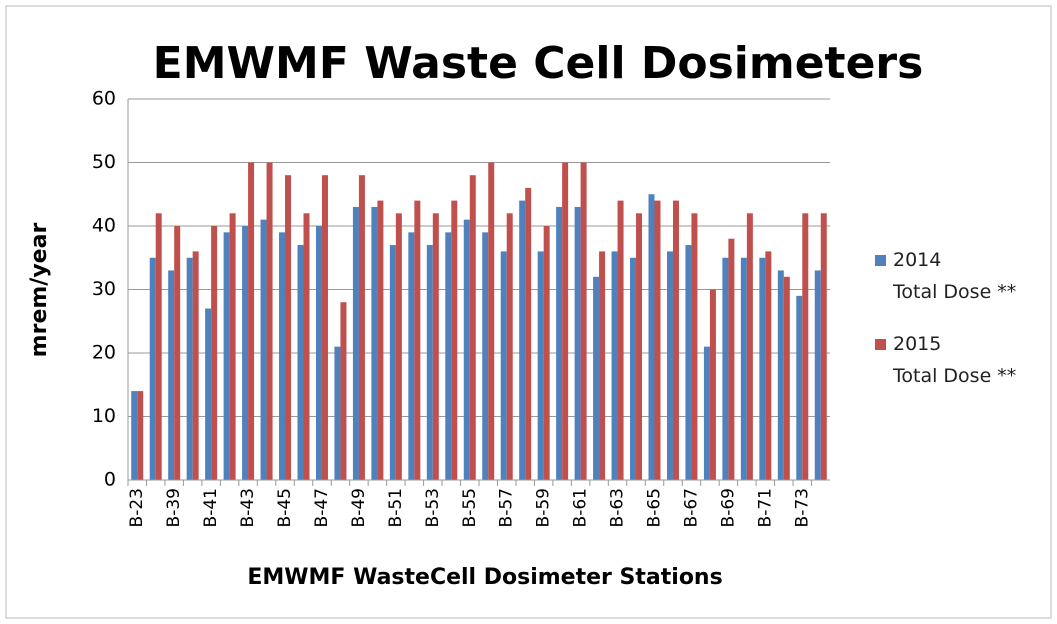  I want to click on x-tick-label: B-71, so click(765, 507).